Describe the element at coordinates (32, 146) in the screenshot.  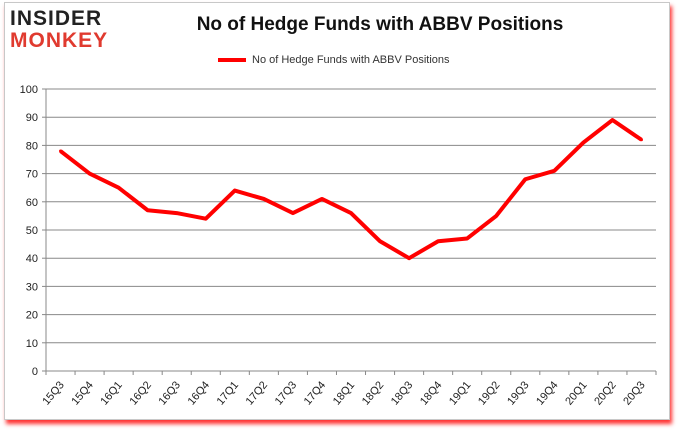
I see `y-tick-label: 80` at that location.